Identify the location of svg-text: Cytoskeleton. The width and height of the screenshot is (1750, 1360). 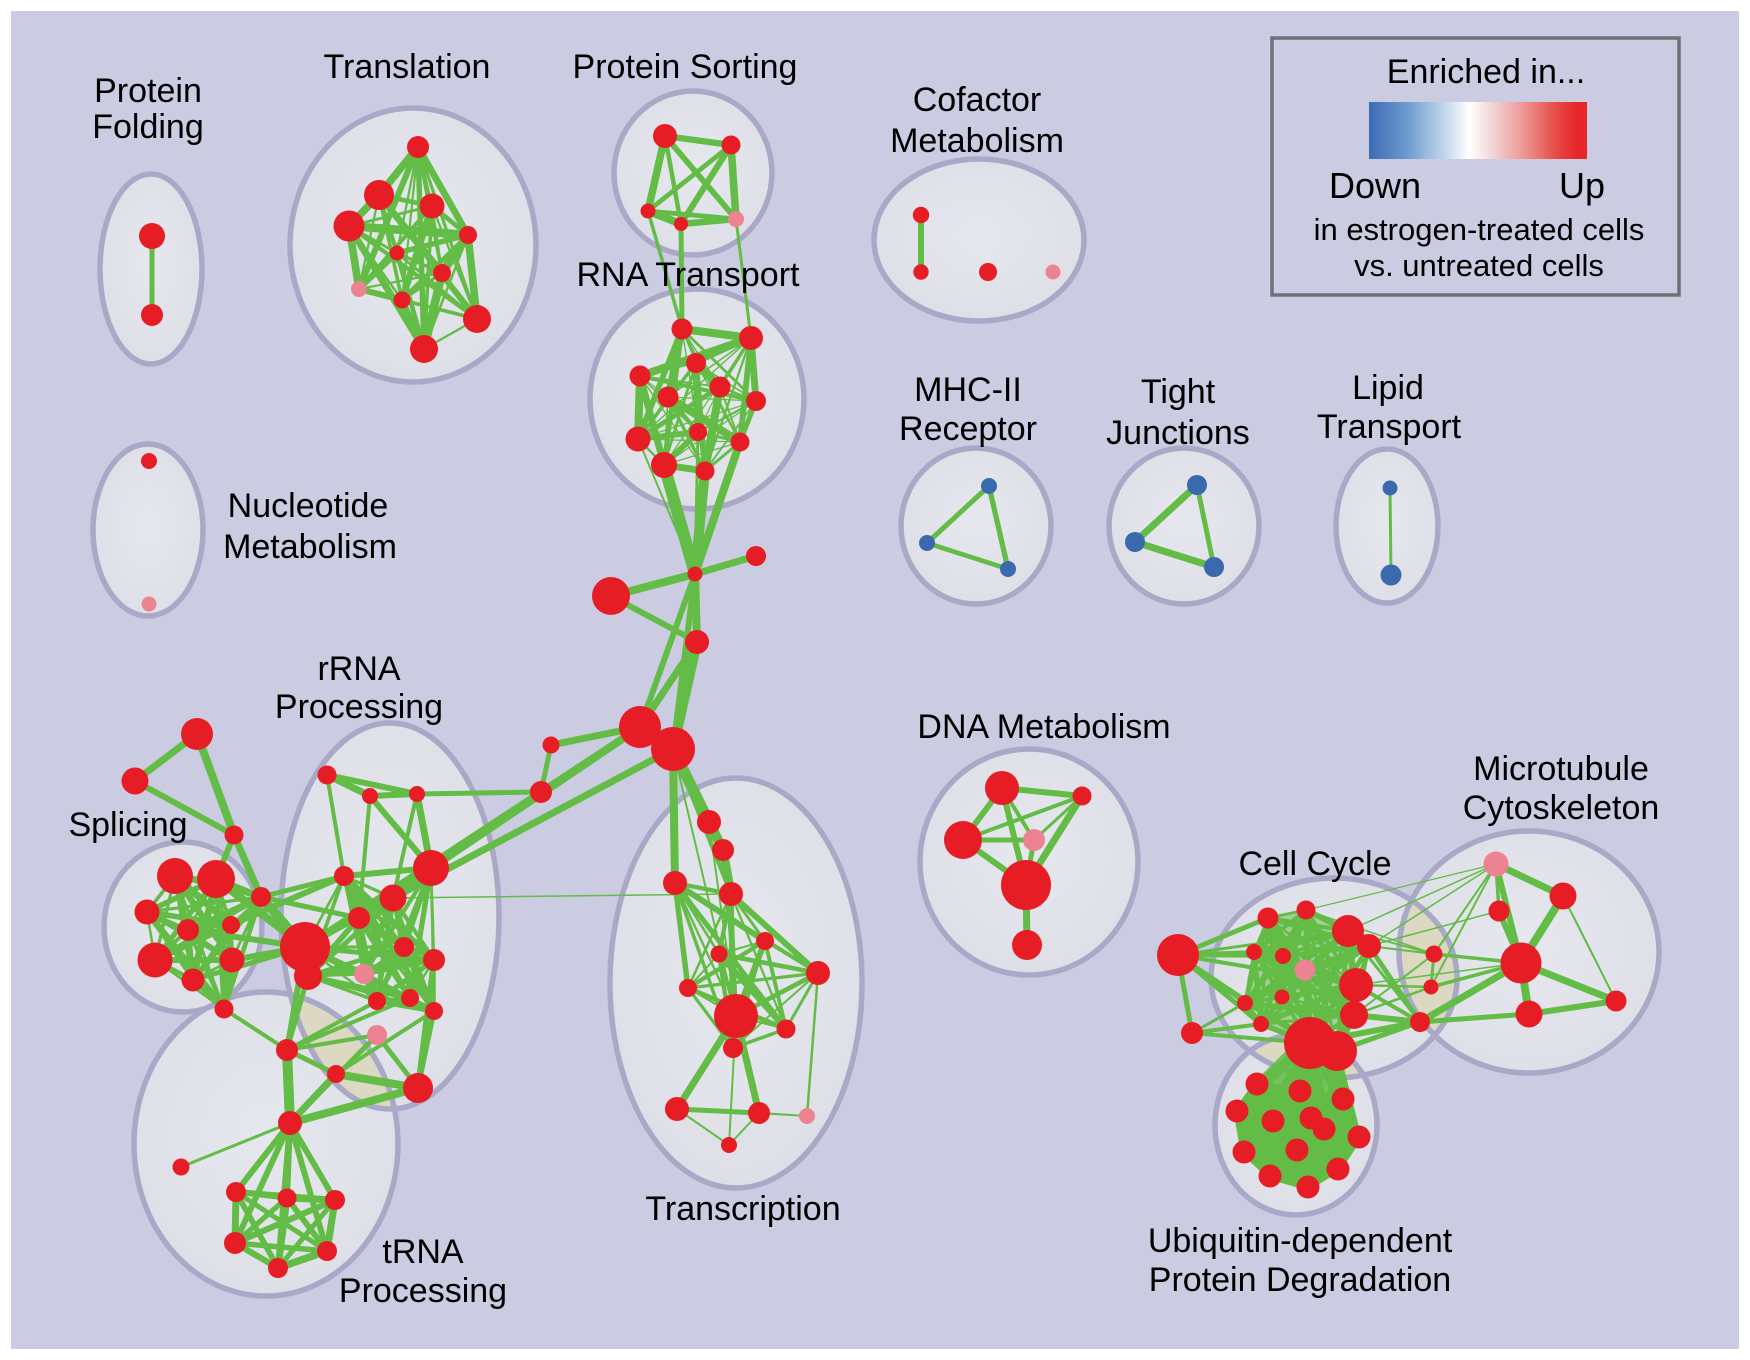
(1561, 808).